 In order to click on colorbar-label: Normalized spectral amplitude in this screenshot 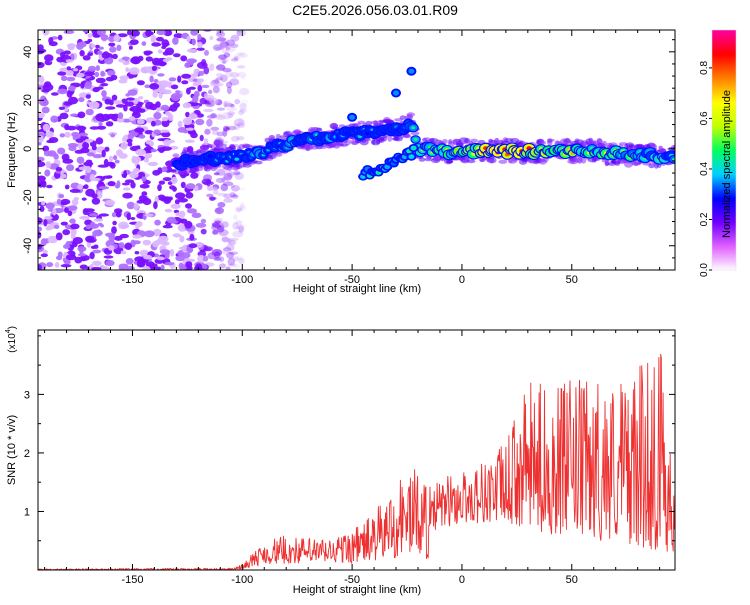, I will do `click(727, 164)`.